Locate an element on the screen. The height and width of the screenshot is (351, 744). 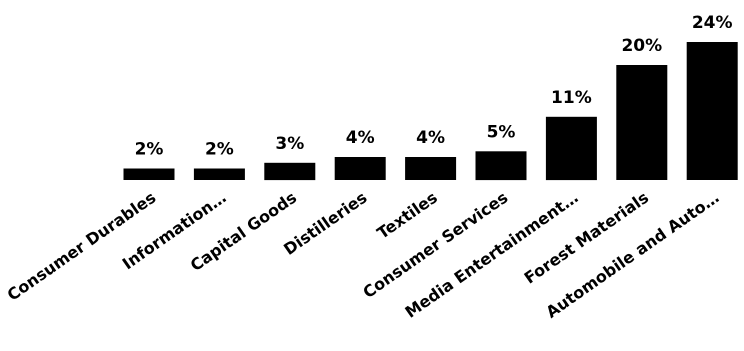
data-label-0: 2% is located at coordinates (149, 150).